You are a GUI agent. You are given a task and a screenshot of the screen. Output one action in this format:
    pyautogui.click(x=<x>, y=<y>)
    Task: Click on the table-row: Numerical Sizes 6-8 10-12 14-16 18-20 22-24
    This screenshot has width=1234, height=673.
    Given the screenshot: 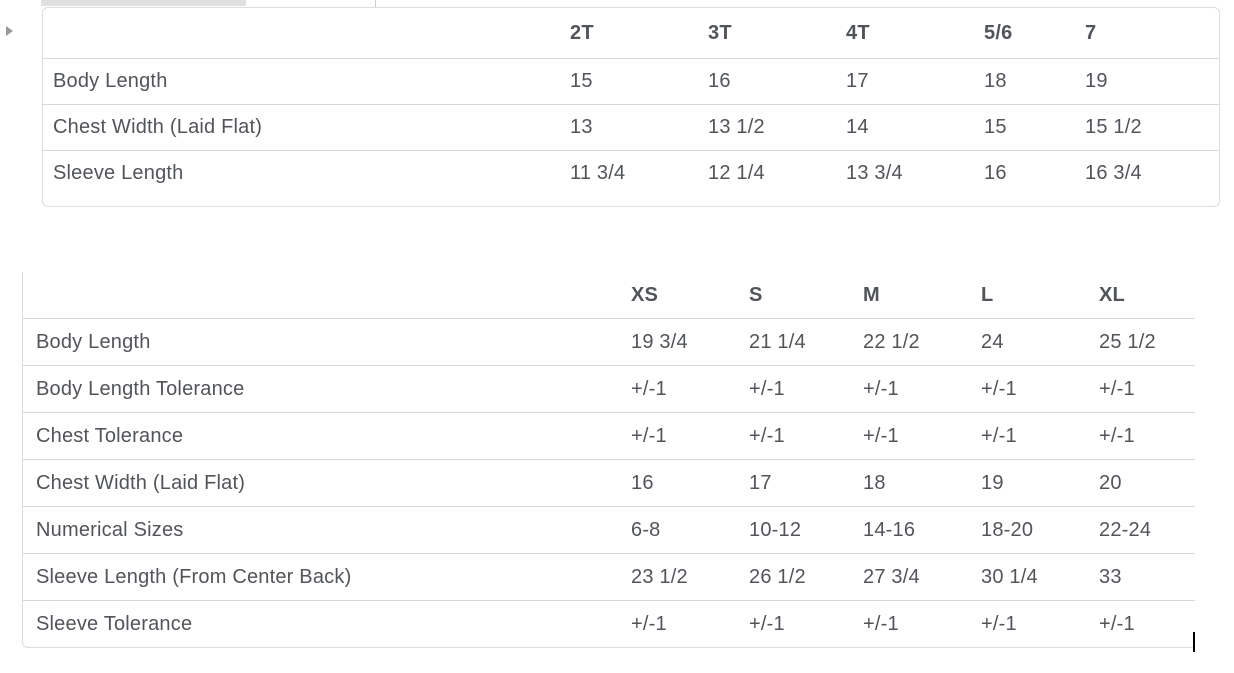 What is the action you would take?
    pyautogui.click(x=609, y=530)
    